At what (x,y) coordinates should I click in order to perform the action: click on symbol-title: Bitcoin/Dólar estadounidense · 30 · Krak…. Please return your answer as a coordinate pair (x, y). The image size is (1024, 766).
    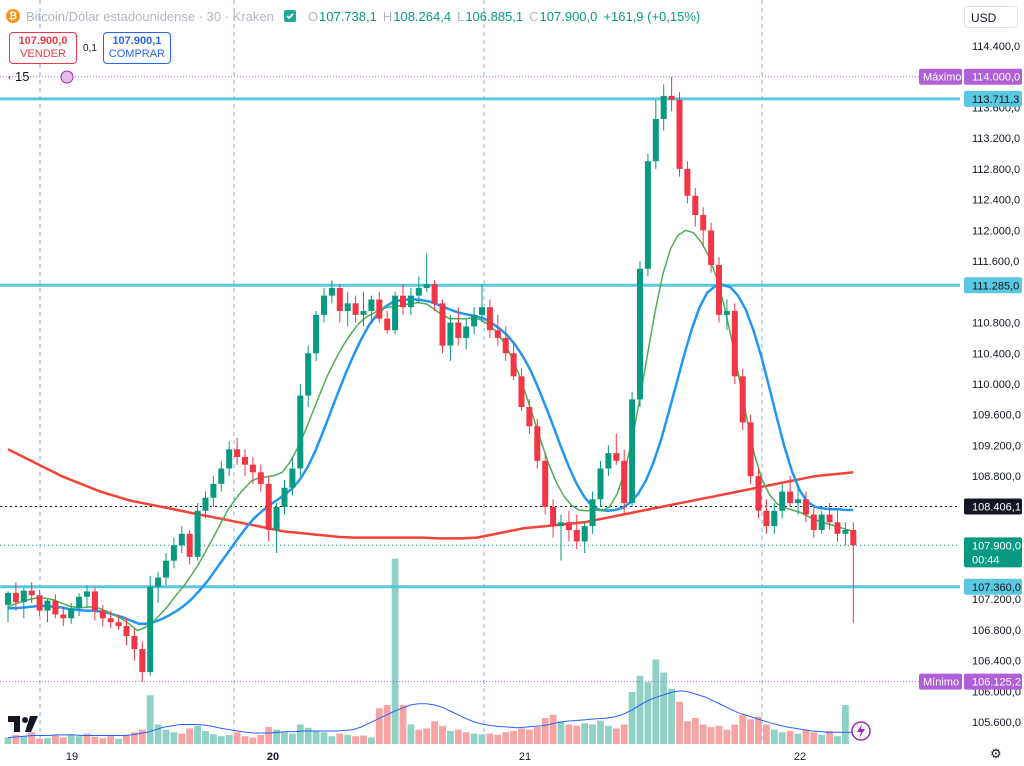
    Looking at the image, I should click on (150, 16).